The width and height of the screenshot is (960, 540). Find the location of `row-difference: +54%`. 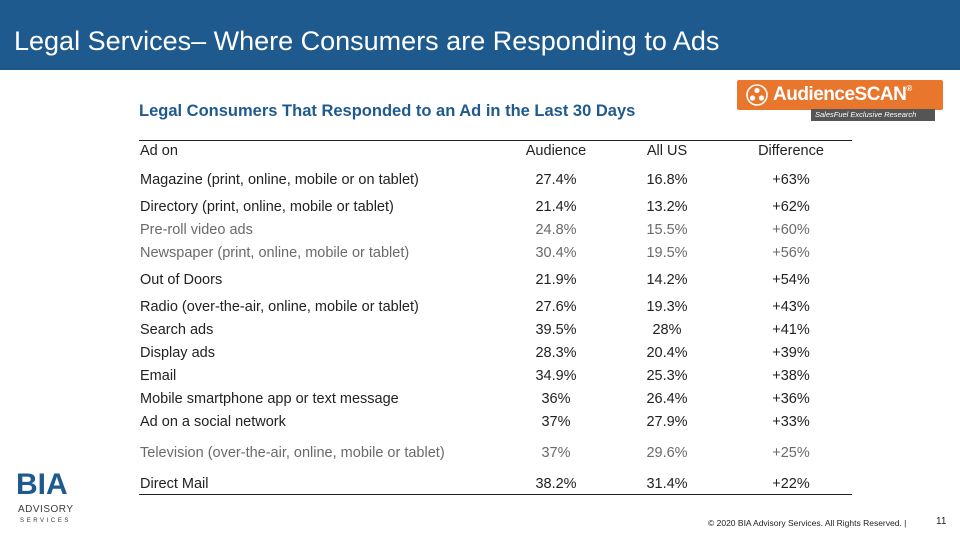

row-difference: +54% is located at coordinates (791, 280).